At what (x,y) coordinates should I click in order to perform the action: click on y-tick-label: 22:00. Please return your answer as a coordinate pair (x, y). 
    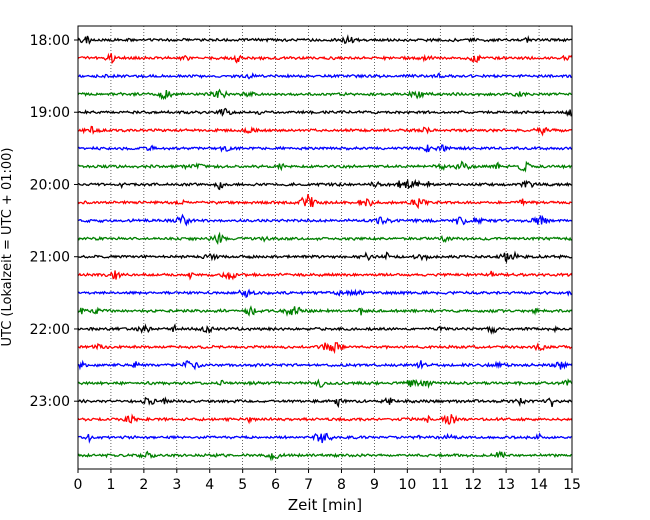
    Looking at the image, I should click on (50, 330).